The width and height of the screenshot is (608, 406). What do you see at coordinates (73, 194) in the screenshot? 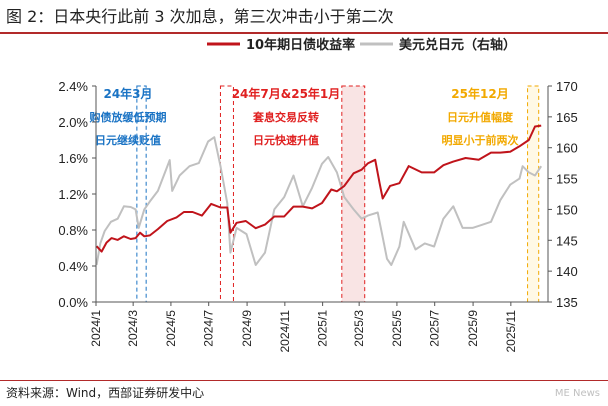
I see `left-axis-tick-label: 1.2%` at bounding box center [73, 194].